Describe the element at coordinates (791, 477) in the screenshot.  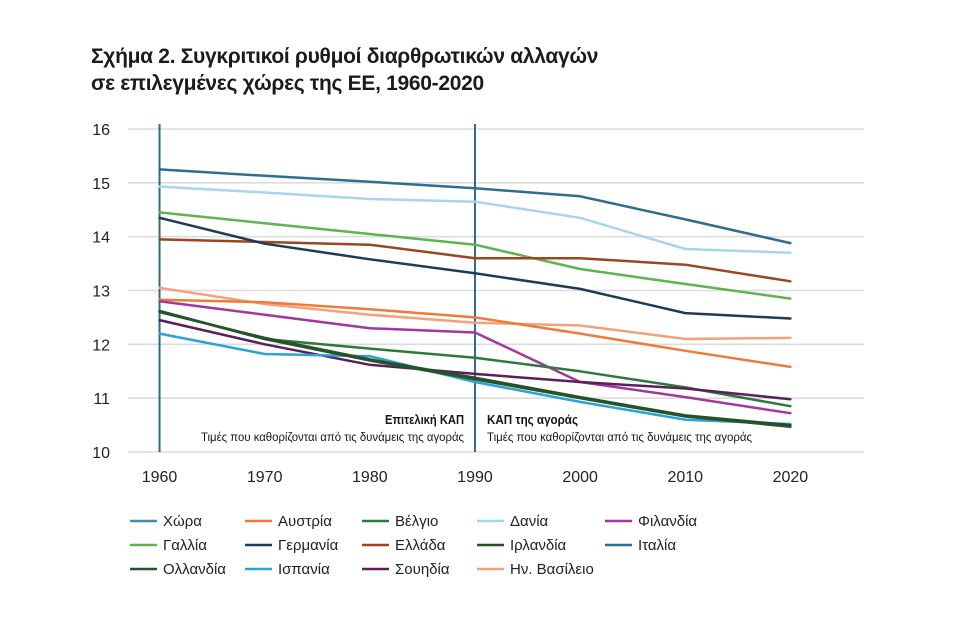
I see `x-tick-label: 2020` at that location.